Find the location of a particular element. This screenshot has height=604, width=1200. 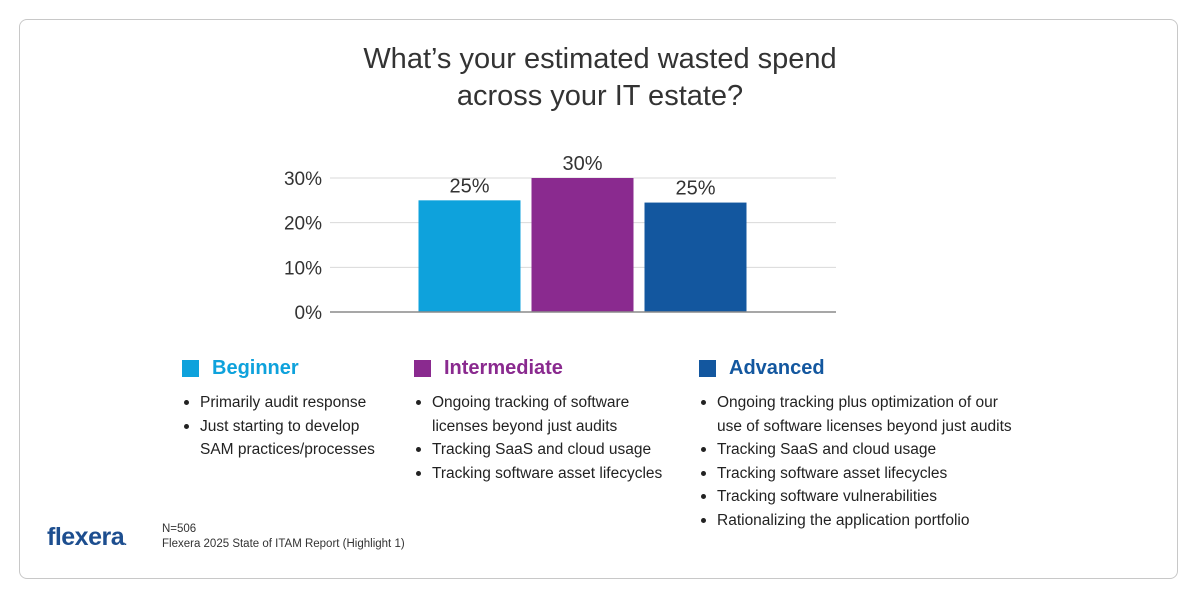

logo-text: flexera is located at coordinates (86, 537).